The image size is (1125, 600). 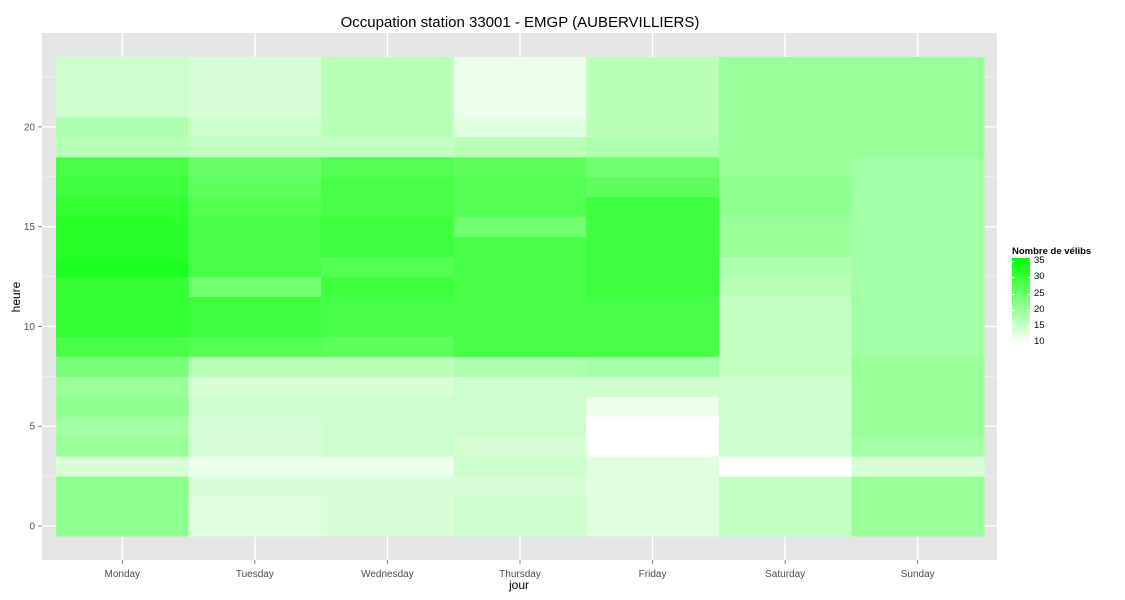 I want to click on legend-tick-label: 10, so click(x=1039, y=342).